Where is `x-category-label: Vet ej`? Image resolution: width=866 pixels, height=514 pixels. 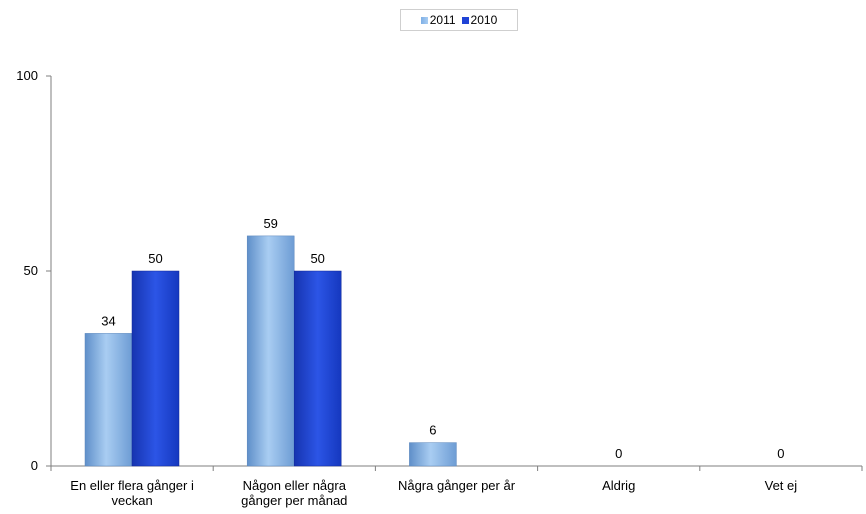
x-category-label: Vet ej is located at coordinates (781, 485).